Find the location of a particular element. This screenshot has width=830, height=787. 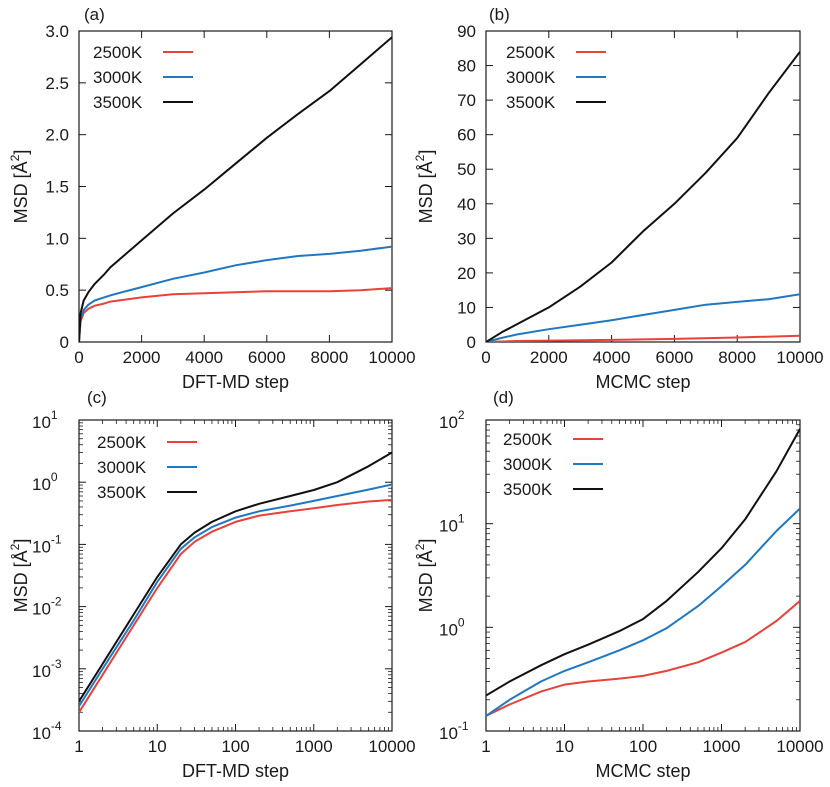

panel-a-xtick-label: 0 is located at coordinates (78, 357).